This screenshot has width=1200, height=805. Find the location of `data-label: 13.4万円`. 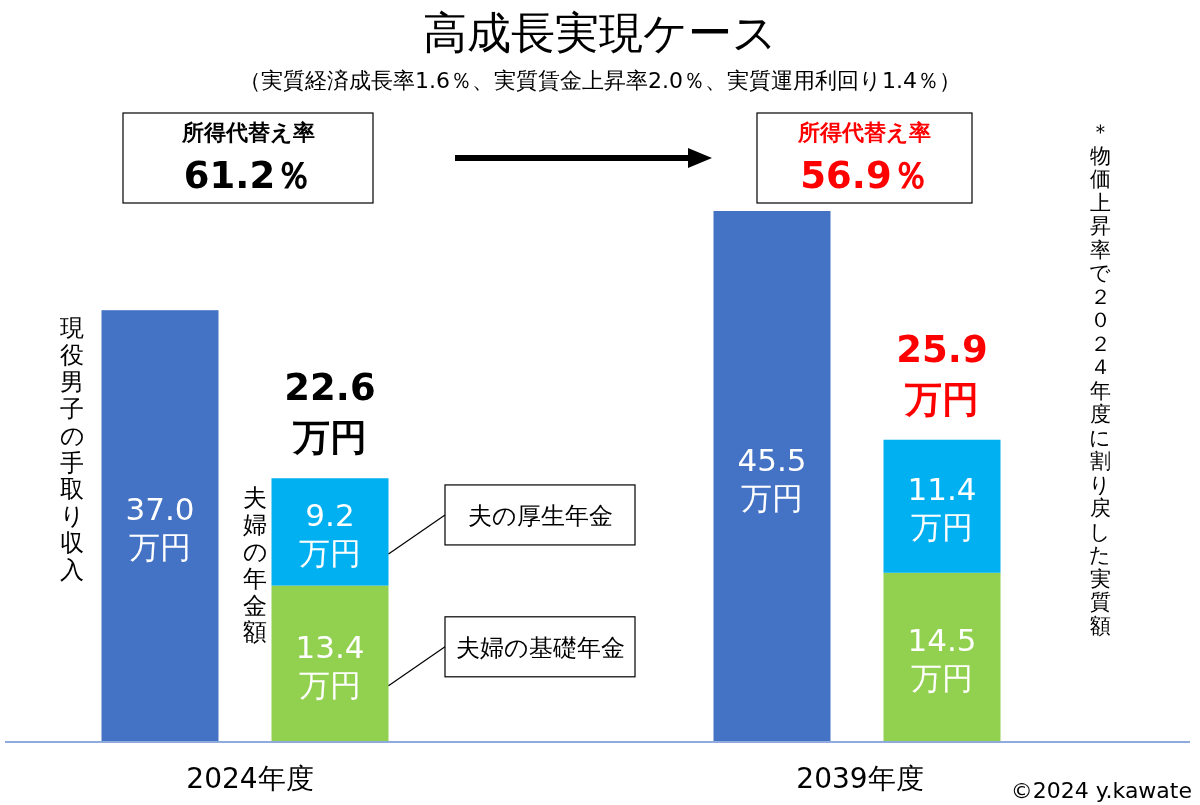

data-label: 13.4万円 is located at coordinates (330, 665).